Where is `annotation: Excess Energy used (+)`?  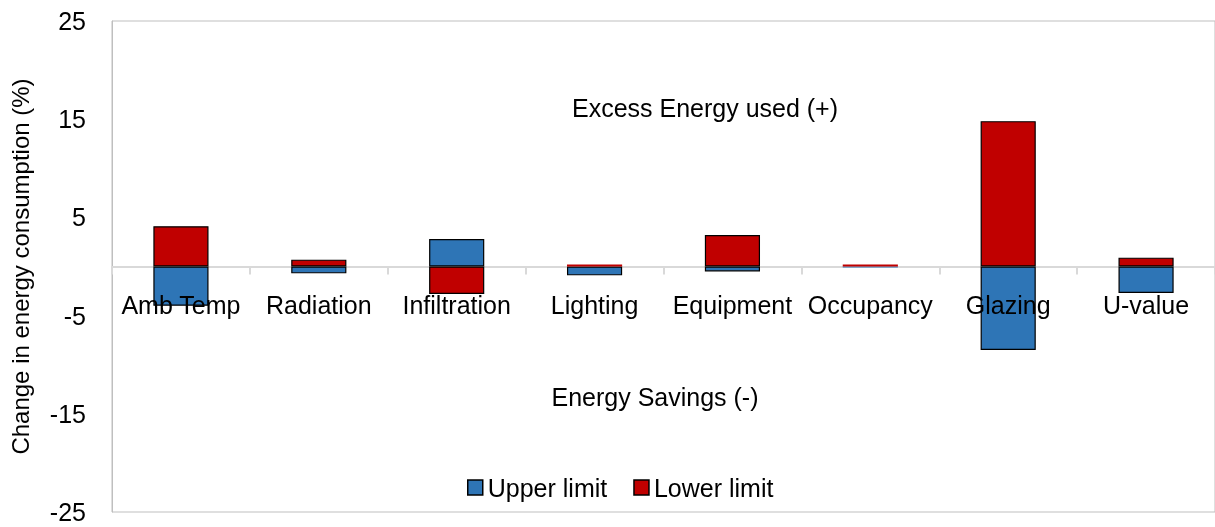
annotation: Excess Energy used (+) is located at coordinates (705, 108).